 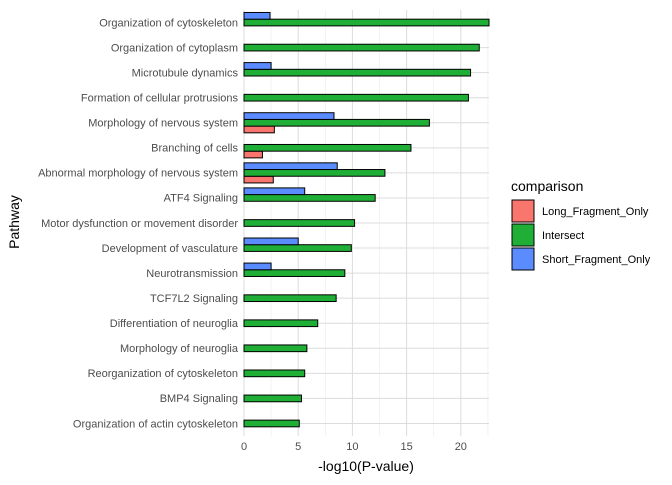 What do you see at coordinates (163, 124) in the screenshot?
I see `y-tick-label: Morphology of nervous system` at bounding box center [163, 124].